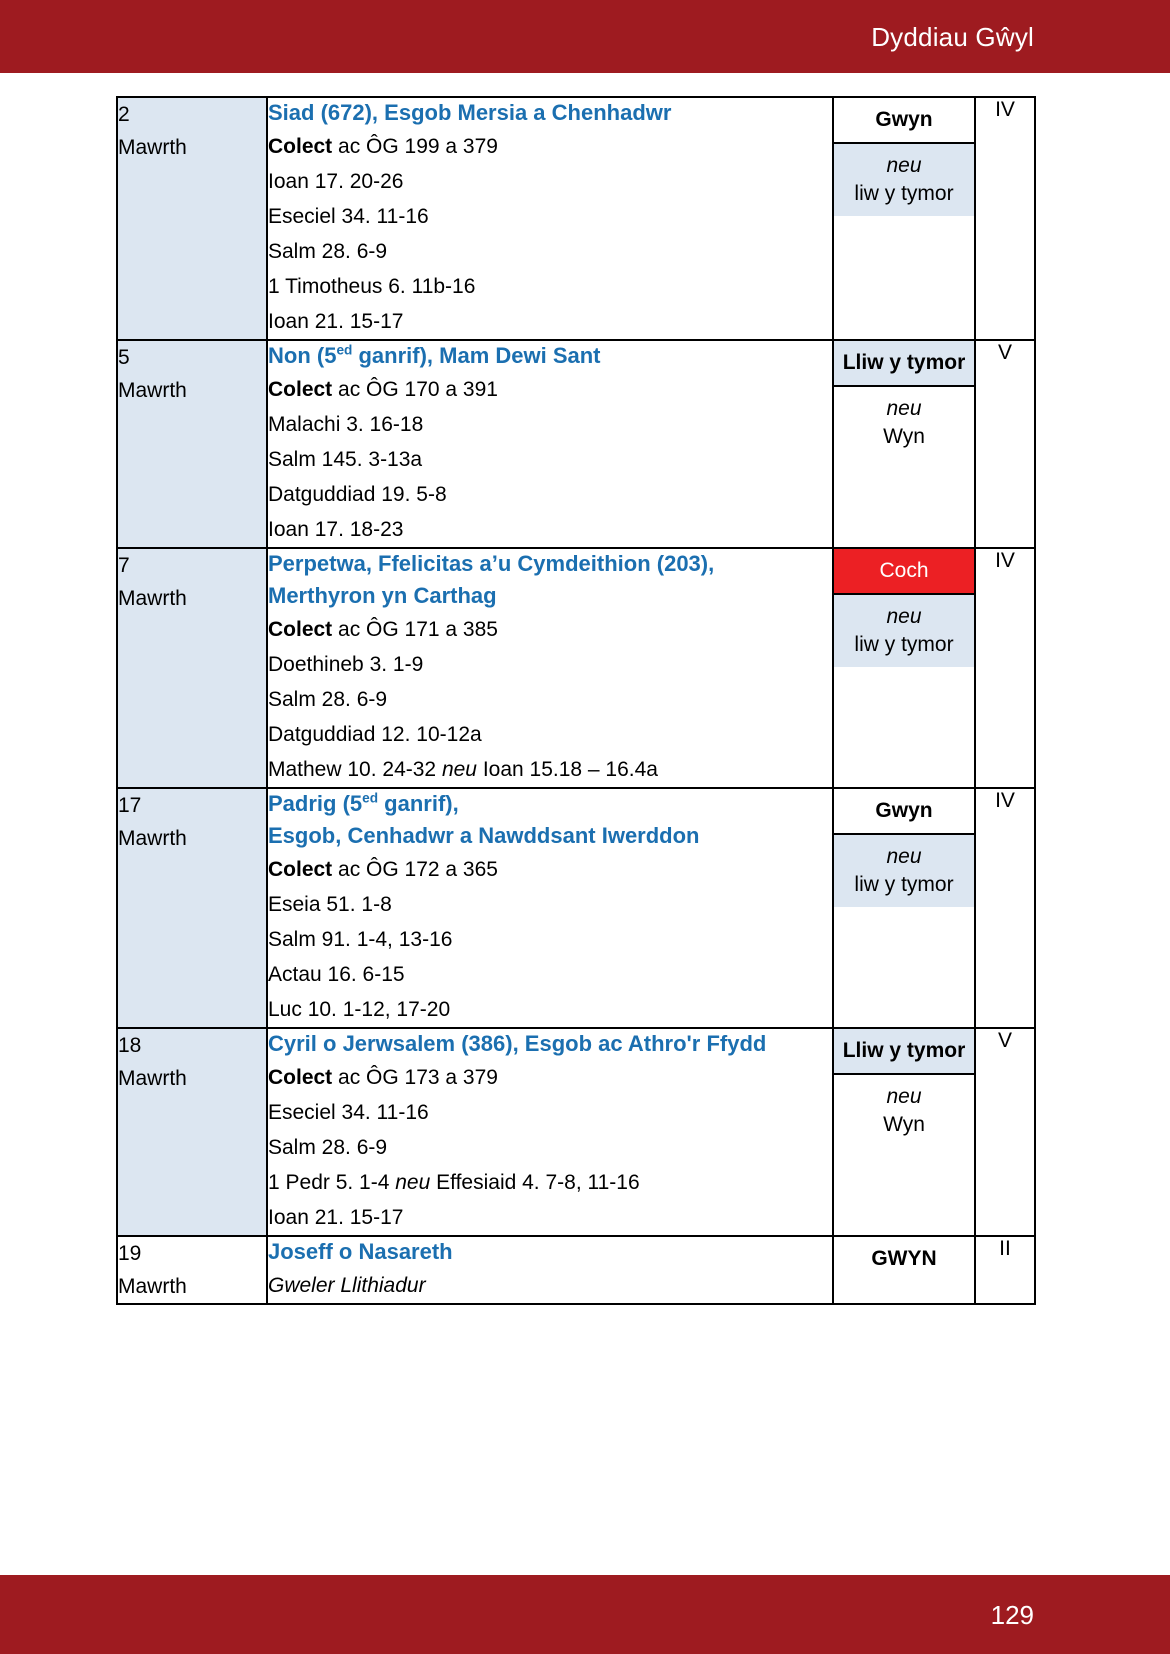  I want to click on reading-line: Salm 28. 6-9, so click(328, 251).